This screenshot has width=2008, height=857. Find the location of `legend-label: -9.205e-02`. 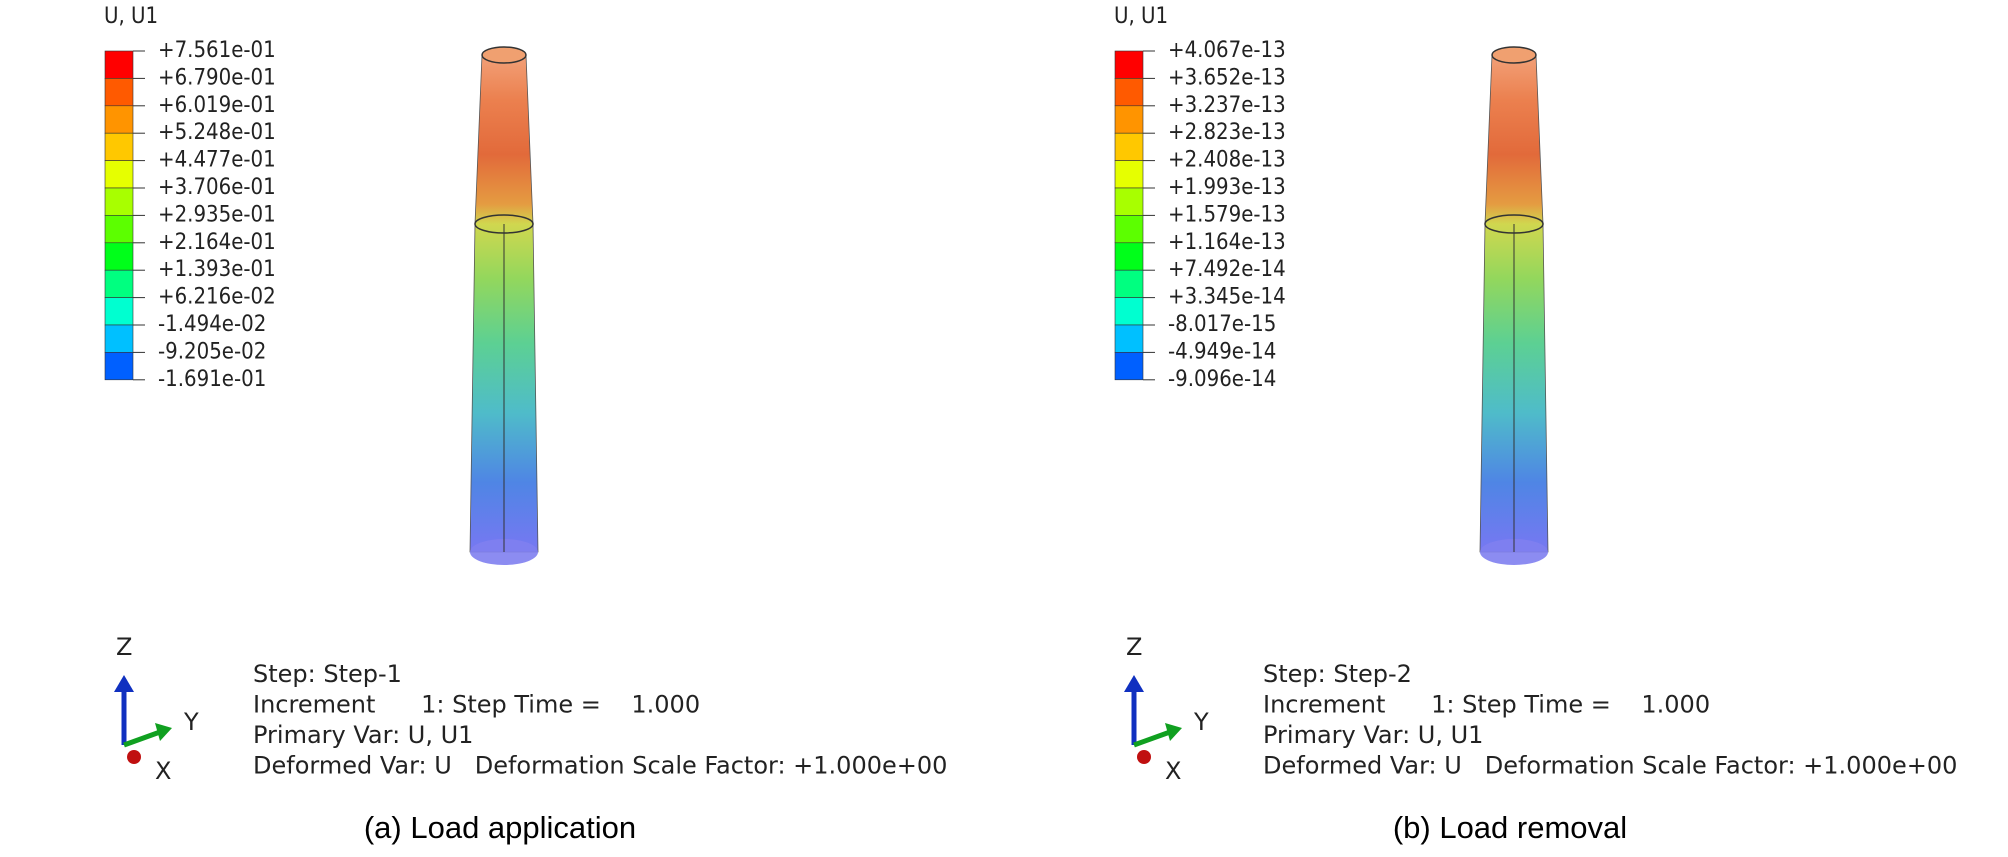

legend-label: -9.205e-02 is located at coordinates (212, 351).